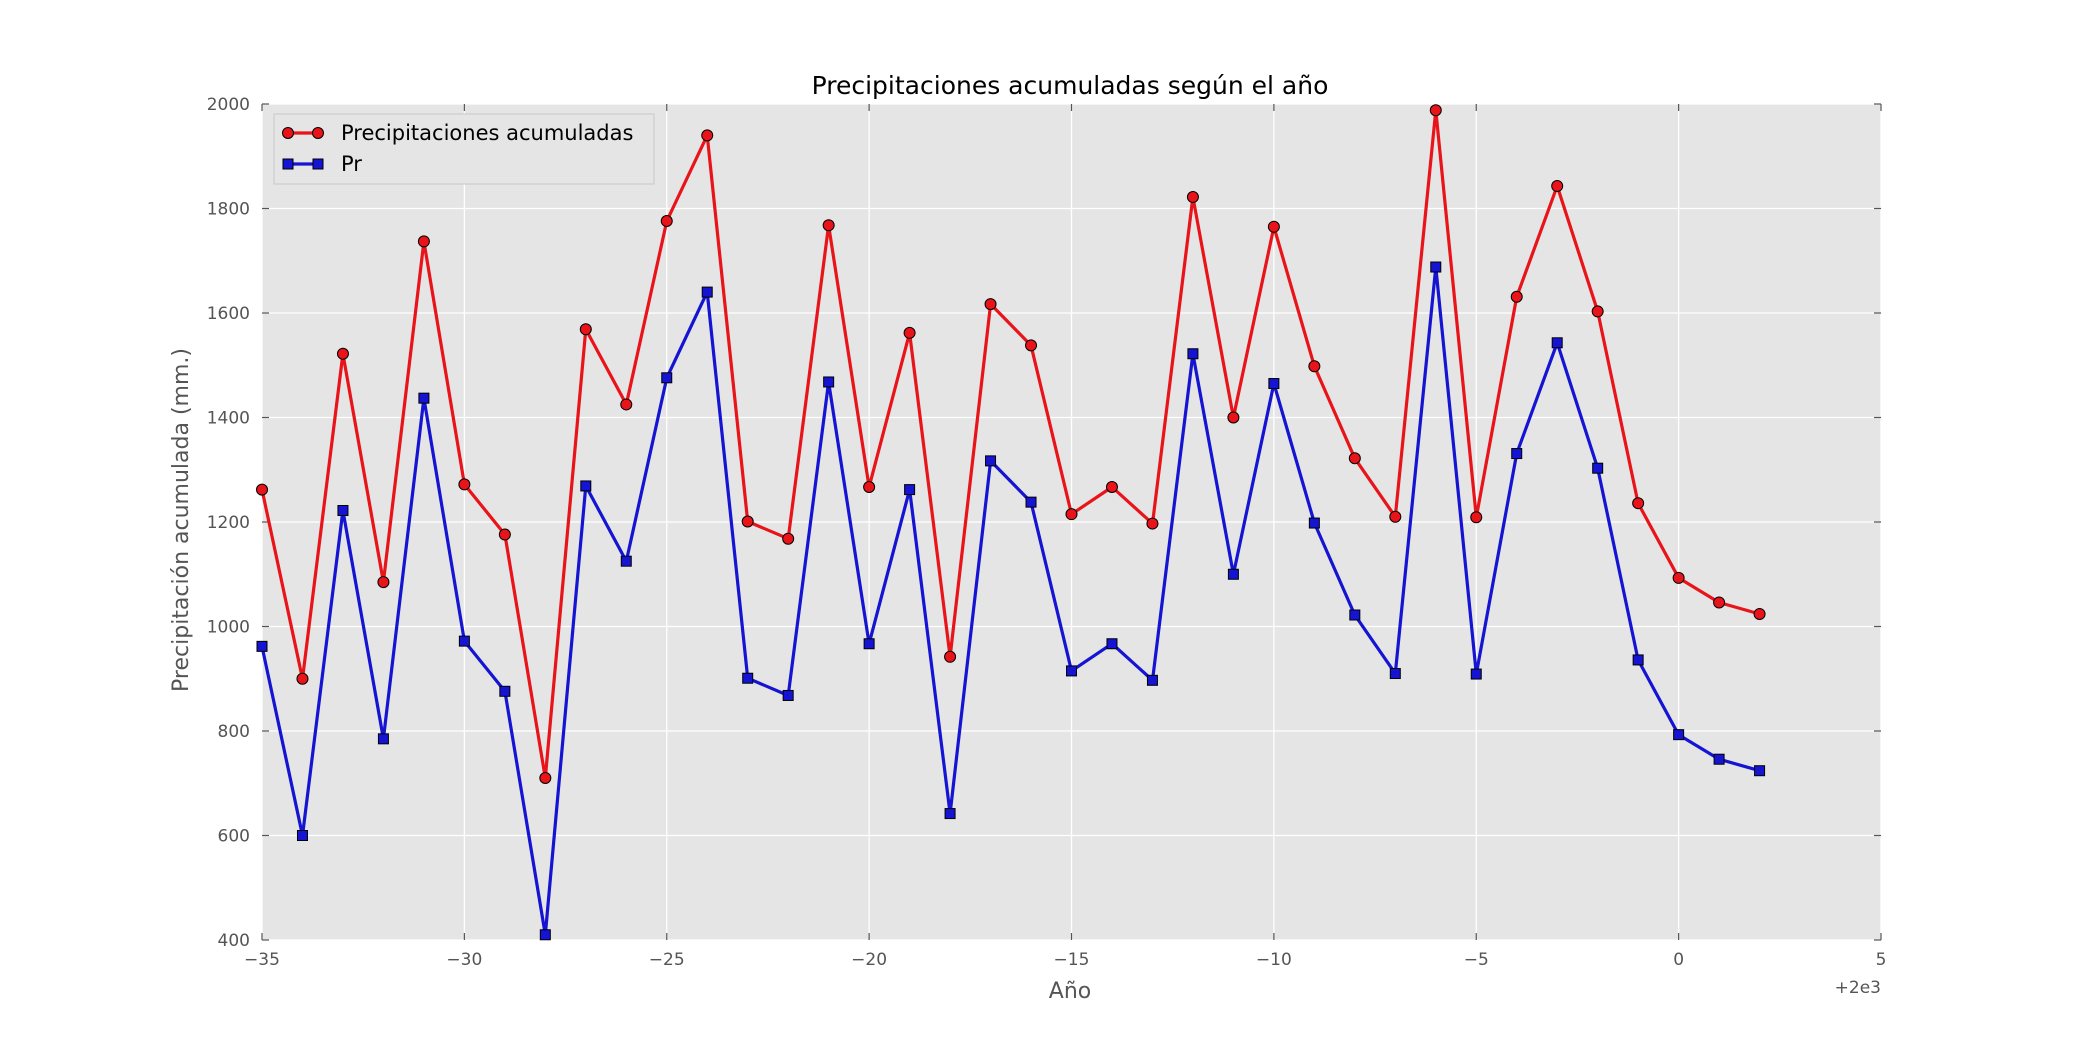  Describe the element at coordinates (234, 837) in the screenshot. I see `y-tick-label: 600` at that location.